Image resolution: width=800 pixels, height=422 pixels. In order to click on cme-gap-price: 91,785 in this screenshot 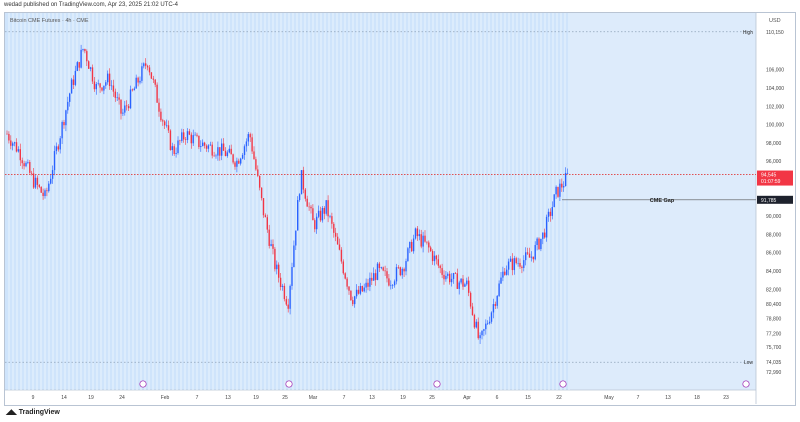, I will do `click(769, 201)`.